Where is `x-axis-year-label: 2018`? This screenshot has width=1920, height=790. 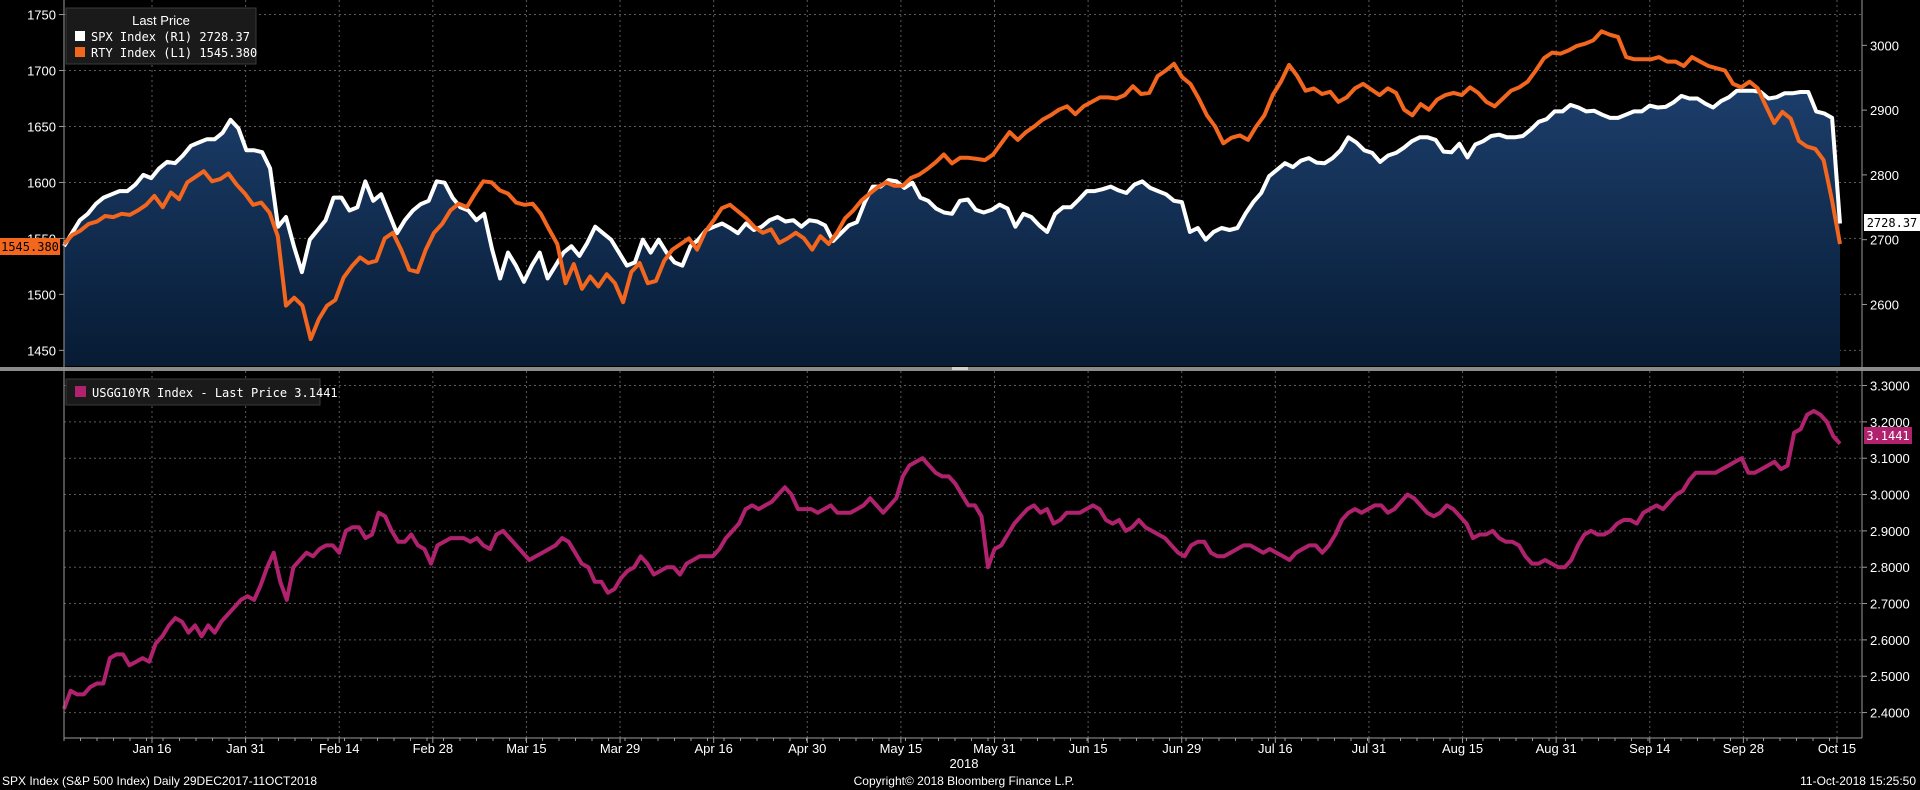
x-axis-year-label: 2018 is located at coordinates (964, 763).